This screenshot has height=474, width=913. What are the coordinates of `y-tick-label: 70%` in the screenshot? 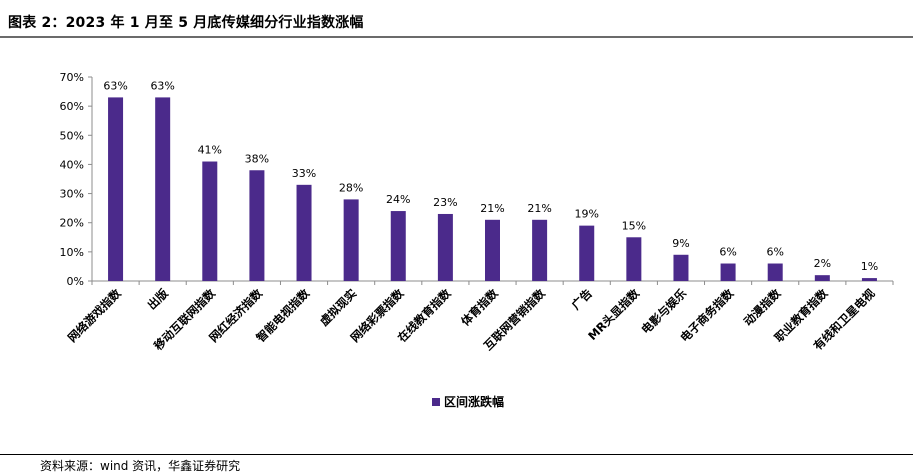 It's located at (72, 77).